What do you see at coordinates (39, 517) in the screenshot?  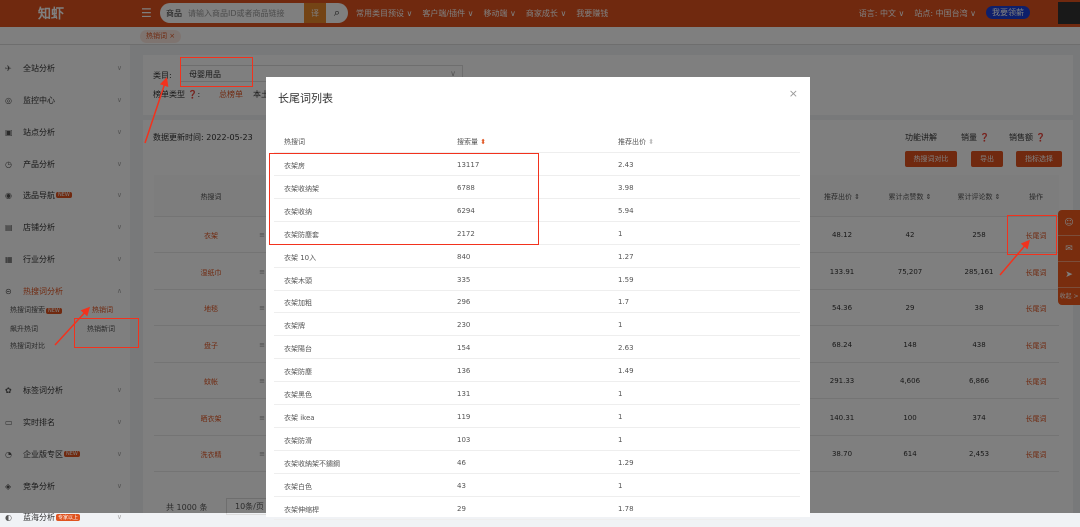 I see `sidebar-item-label: 蓝海分析` at bounding box center [39, 517].